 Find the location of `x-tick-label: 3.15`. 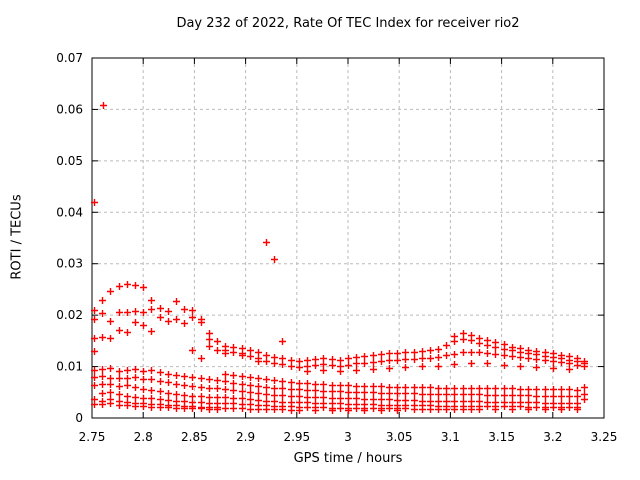

x-tick-label: 3.15 is located at coordinates (501, 437).